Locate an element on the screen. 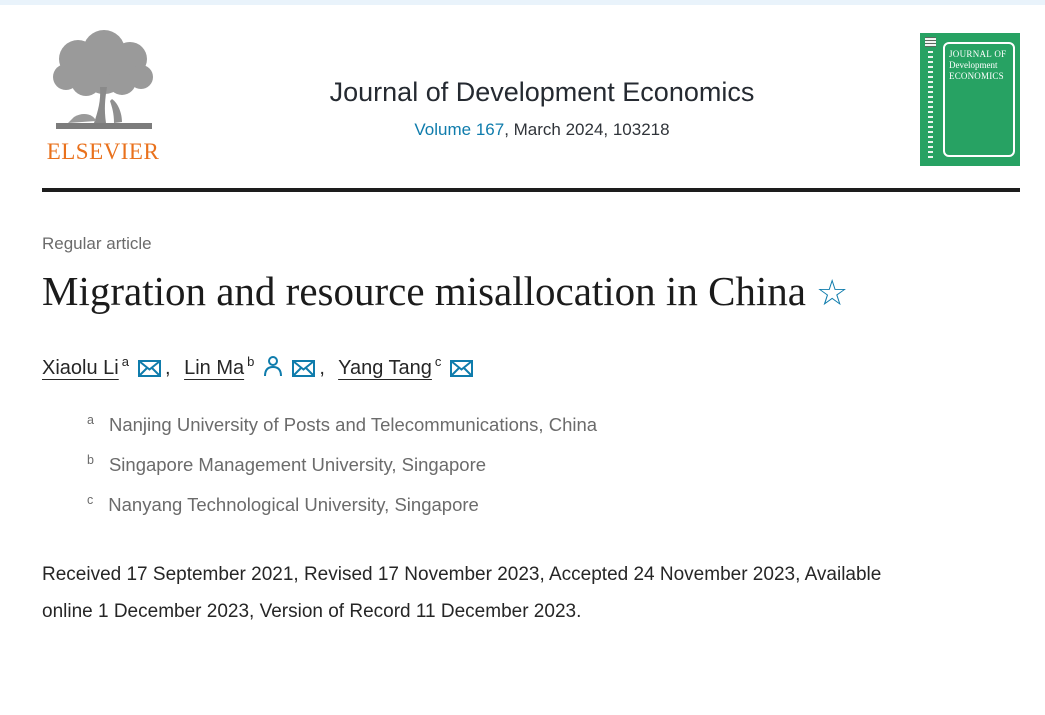 This screenshot has height=715, width=1045. author-item: Lin Ma b , is located at coordinates (261, 366).